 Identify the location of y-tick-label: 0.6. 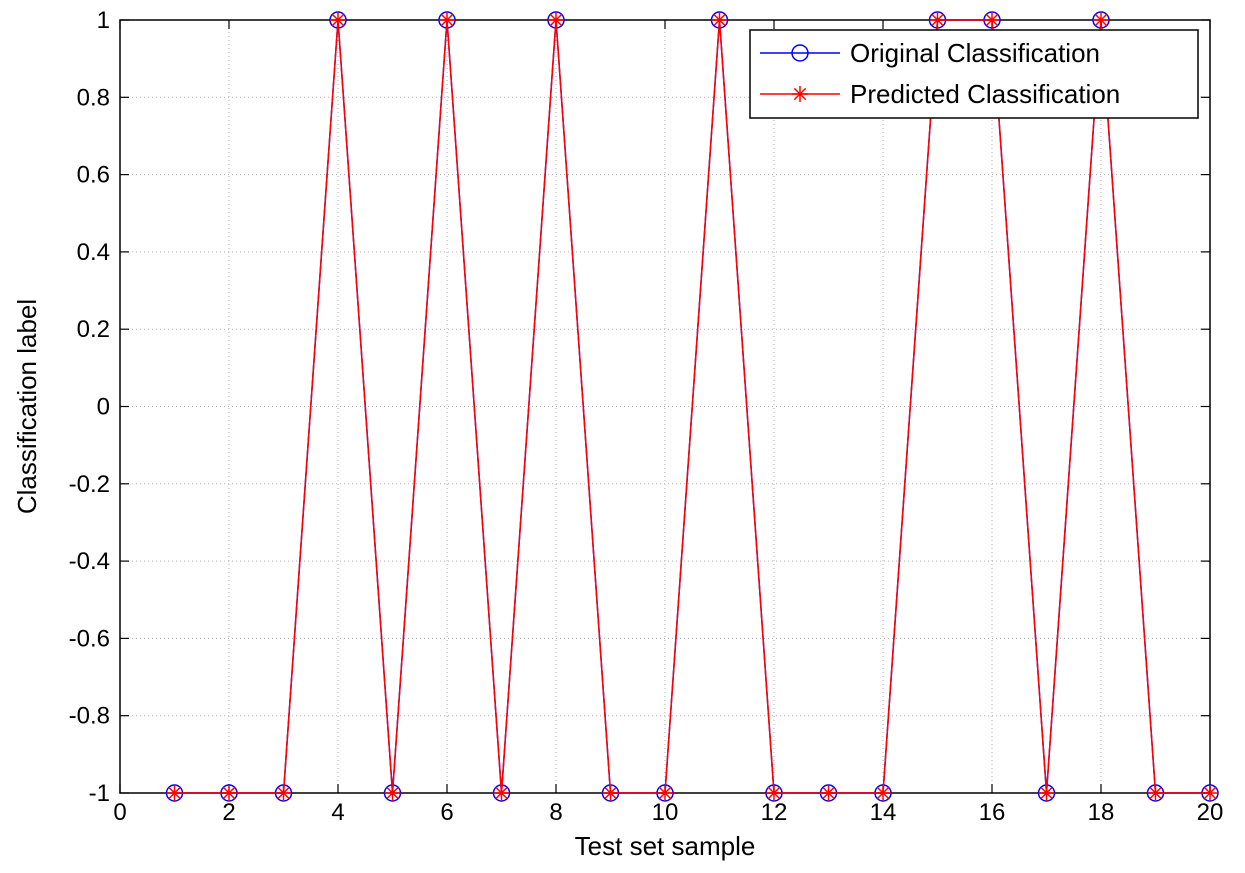
(93, 175).